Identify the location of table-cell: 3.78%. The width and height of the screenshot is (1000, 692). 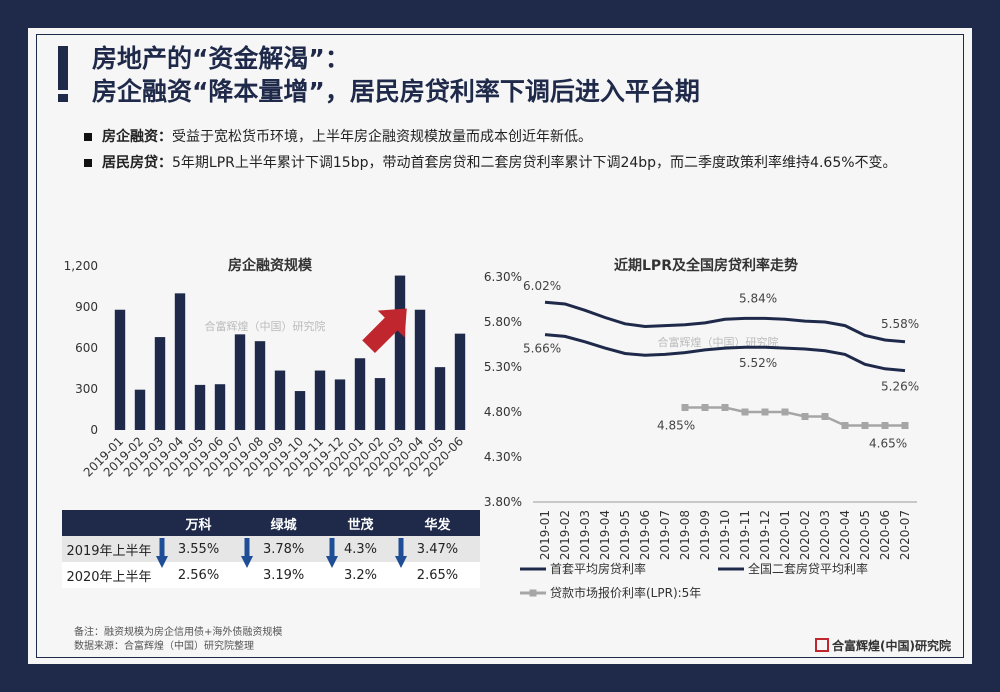
(284, 552).